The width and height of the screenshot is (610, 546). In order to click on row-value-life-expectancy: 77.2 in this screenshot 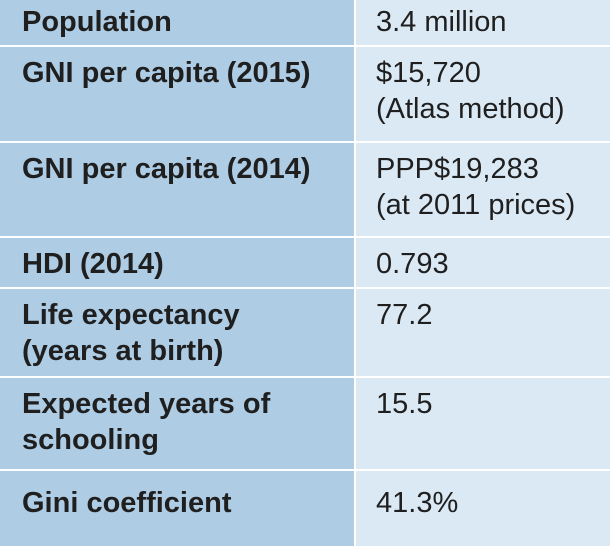, I will do `click(483, 333)`.